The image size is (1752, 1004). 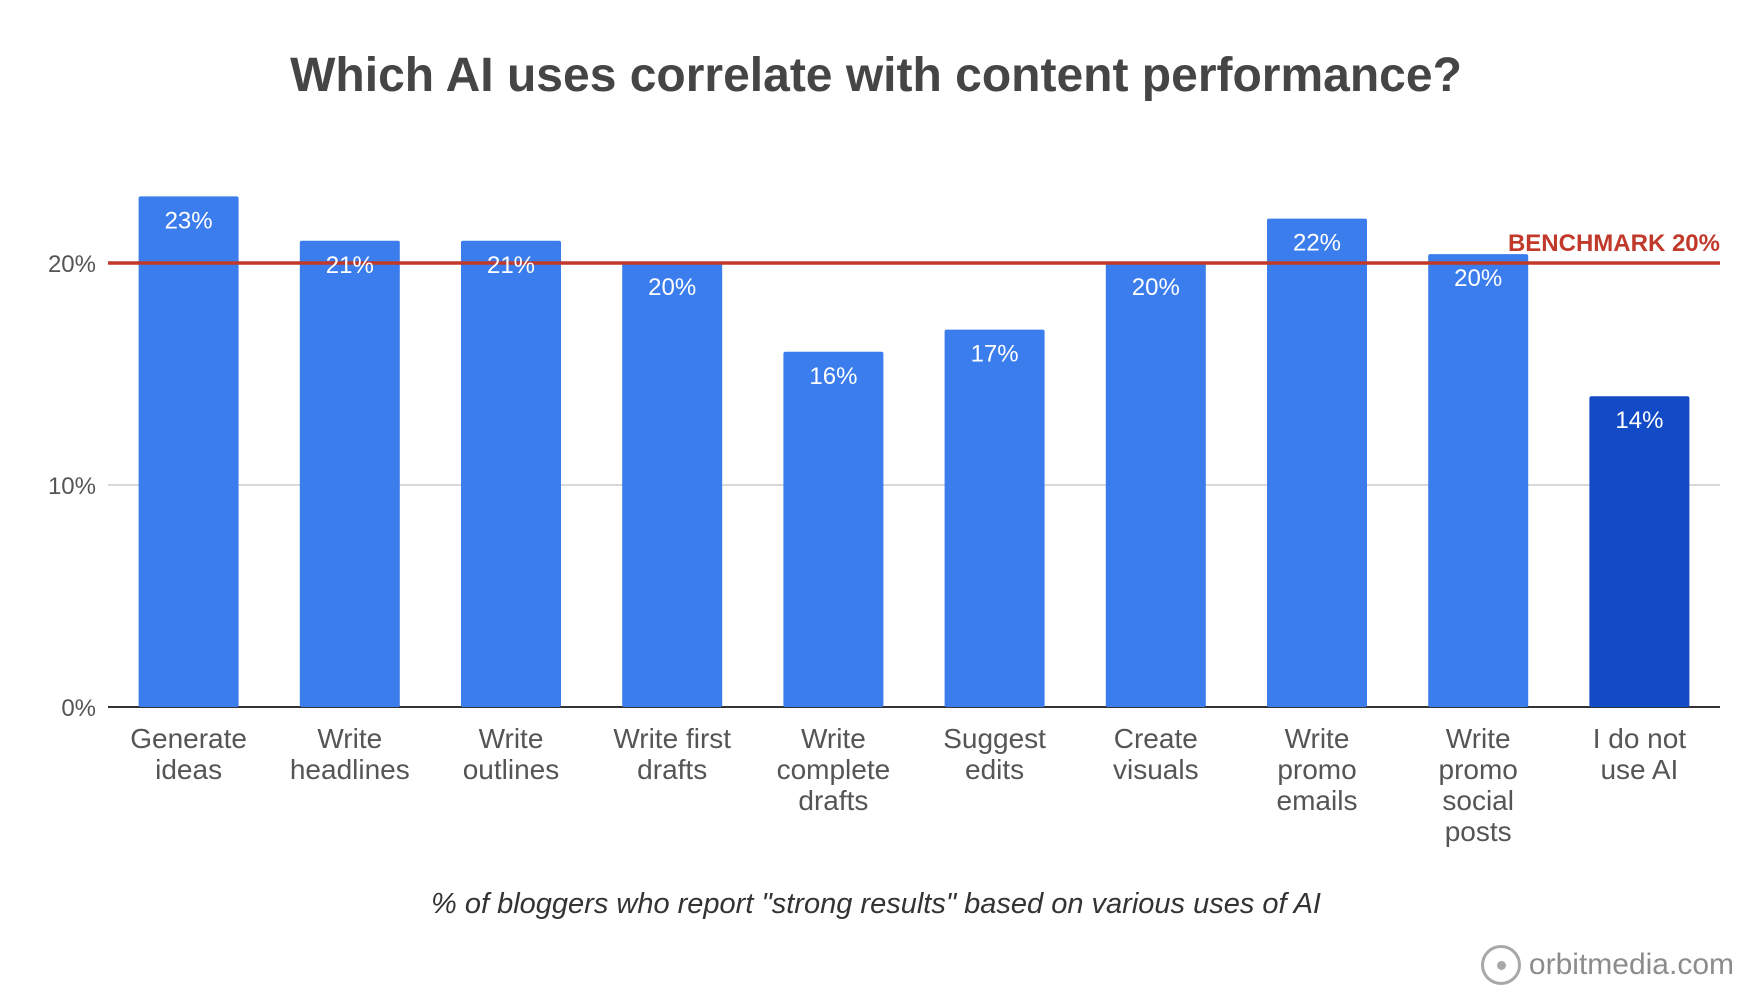 I want to click on x-tick-label: Suggest edits, so click(x=994, y=754).